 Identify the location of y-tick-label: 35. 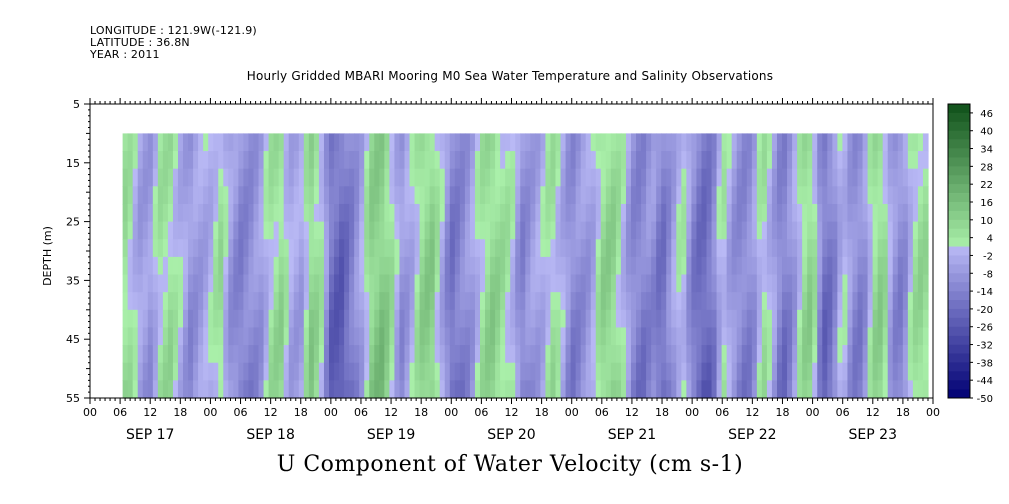
(73, 280).